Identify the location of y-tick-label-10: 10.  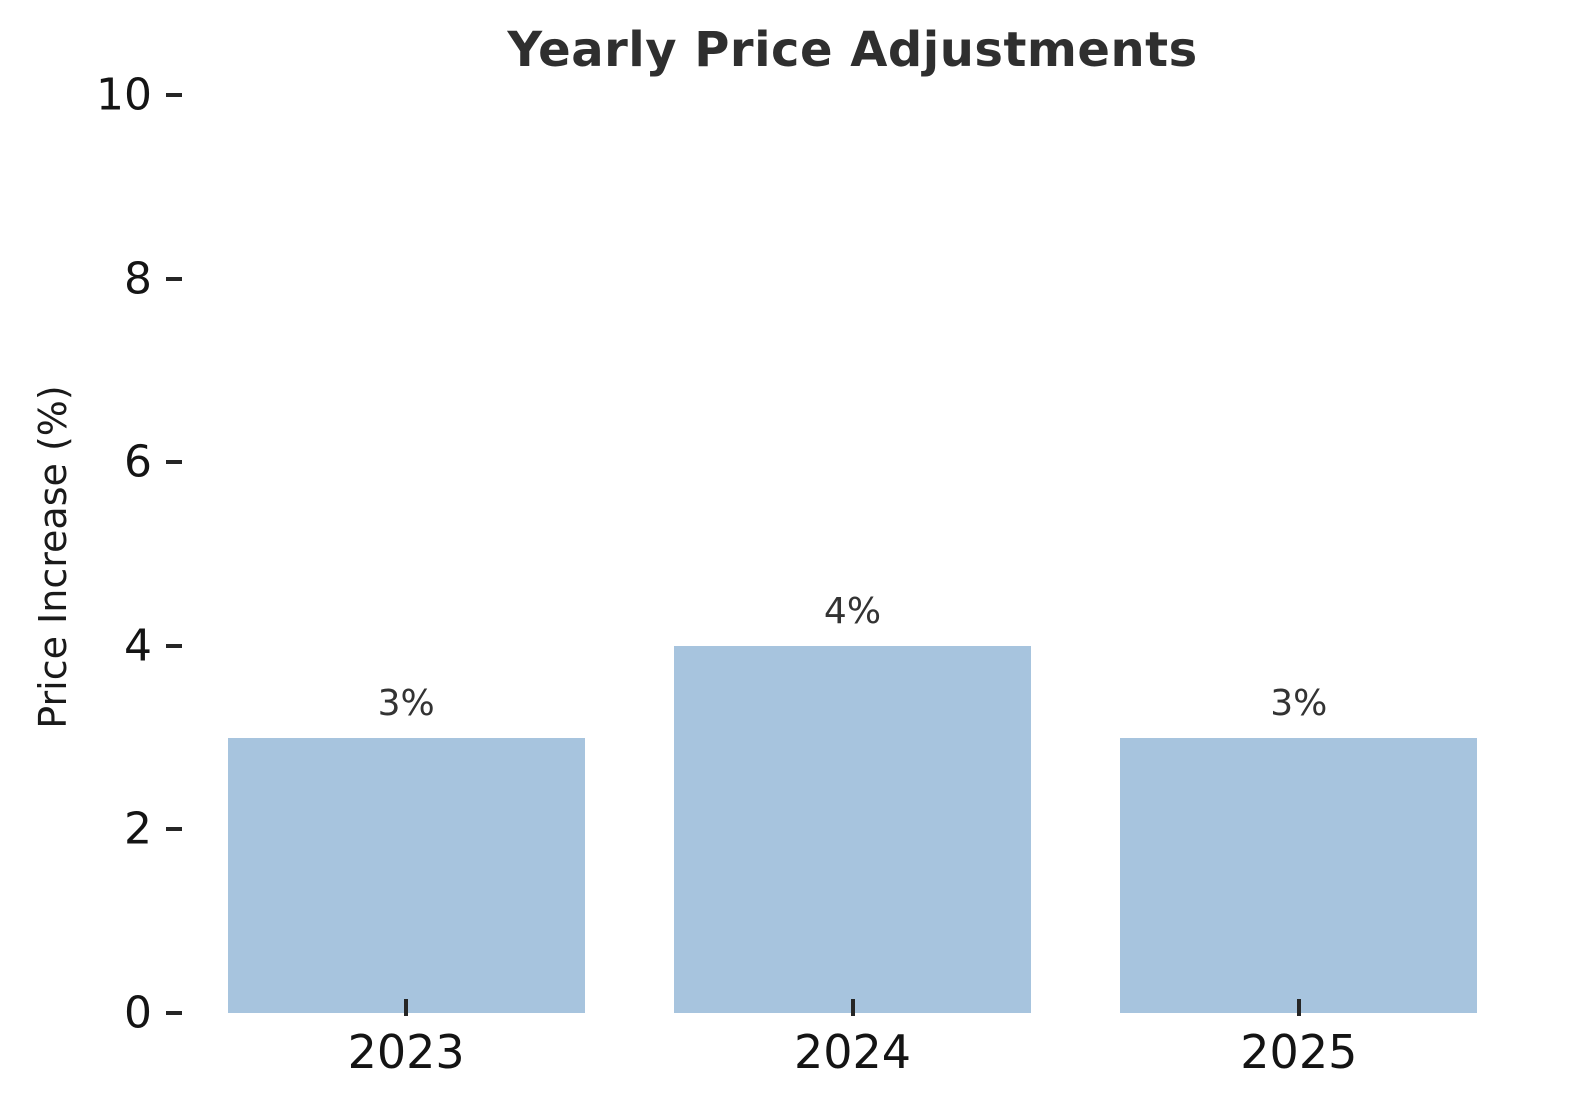
(124, 95).